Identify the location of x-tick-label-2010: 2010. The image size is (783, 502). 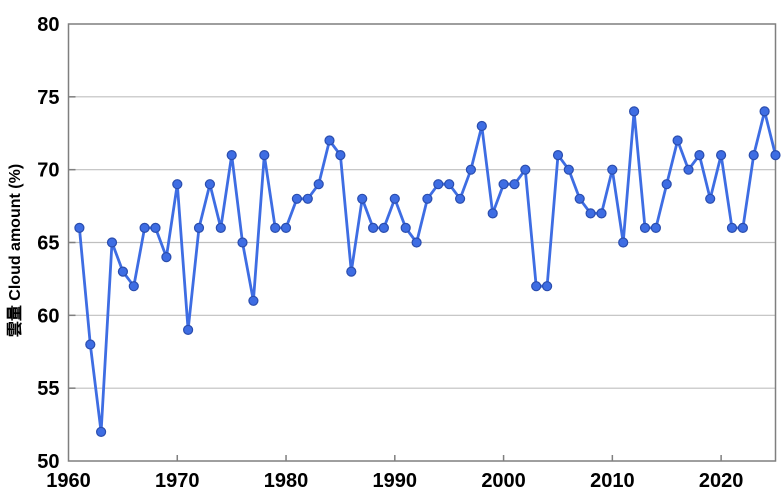
(612, 481).